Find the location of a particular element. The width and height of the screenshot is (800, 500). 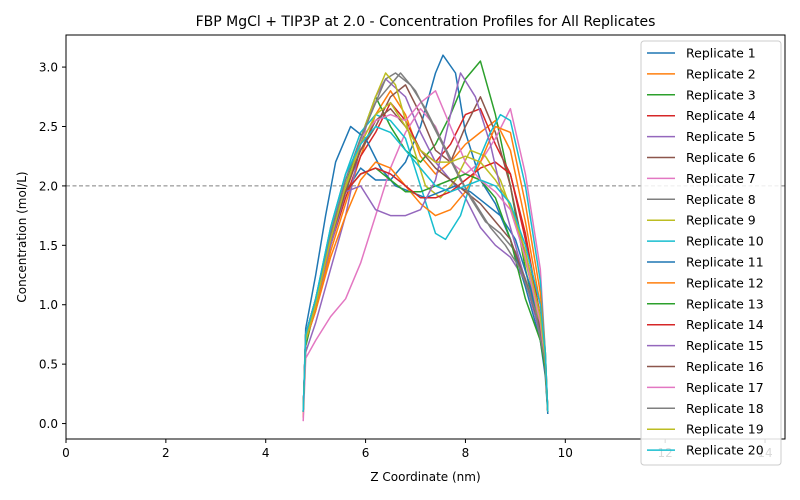

legend-label: Replicate 14 is located at coordinates (725, 324).